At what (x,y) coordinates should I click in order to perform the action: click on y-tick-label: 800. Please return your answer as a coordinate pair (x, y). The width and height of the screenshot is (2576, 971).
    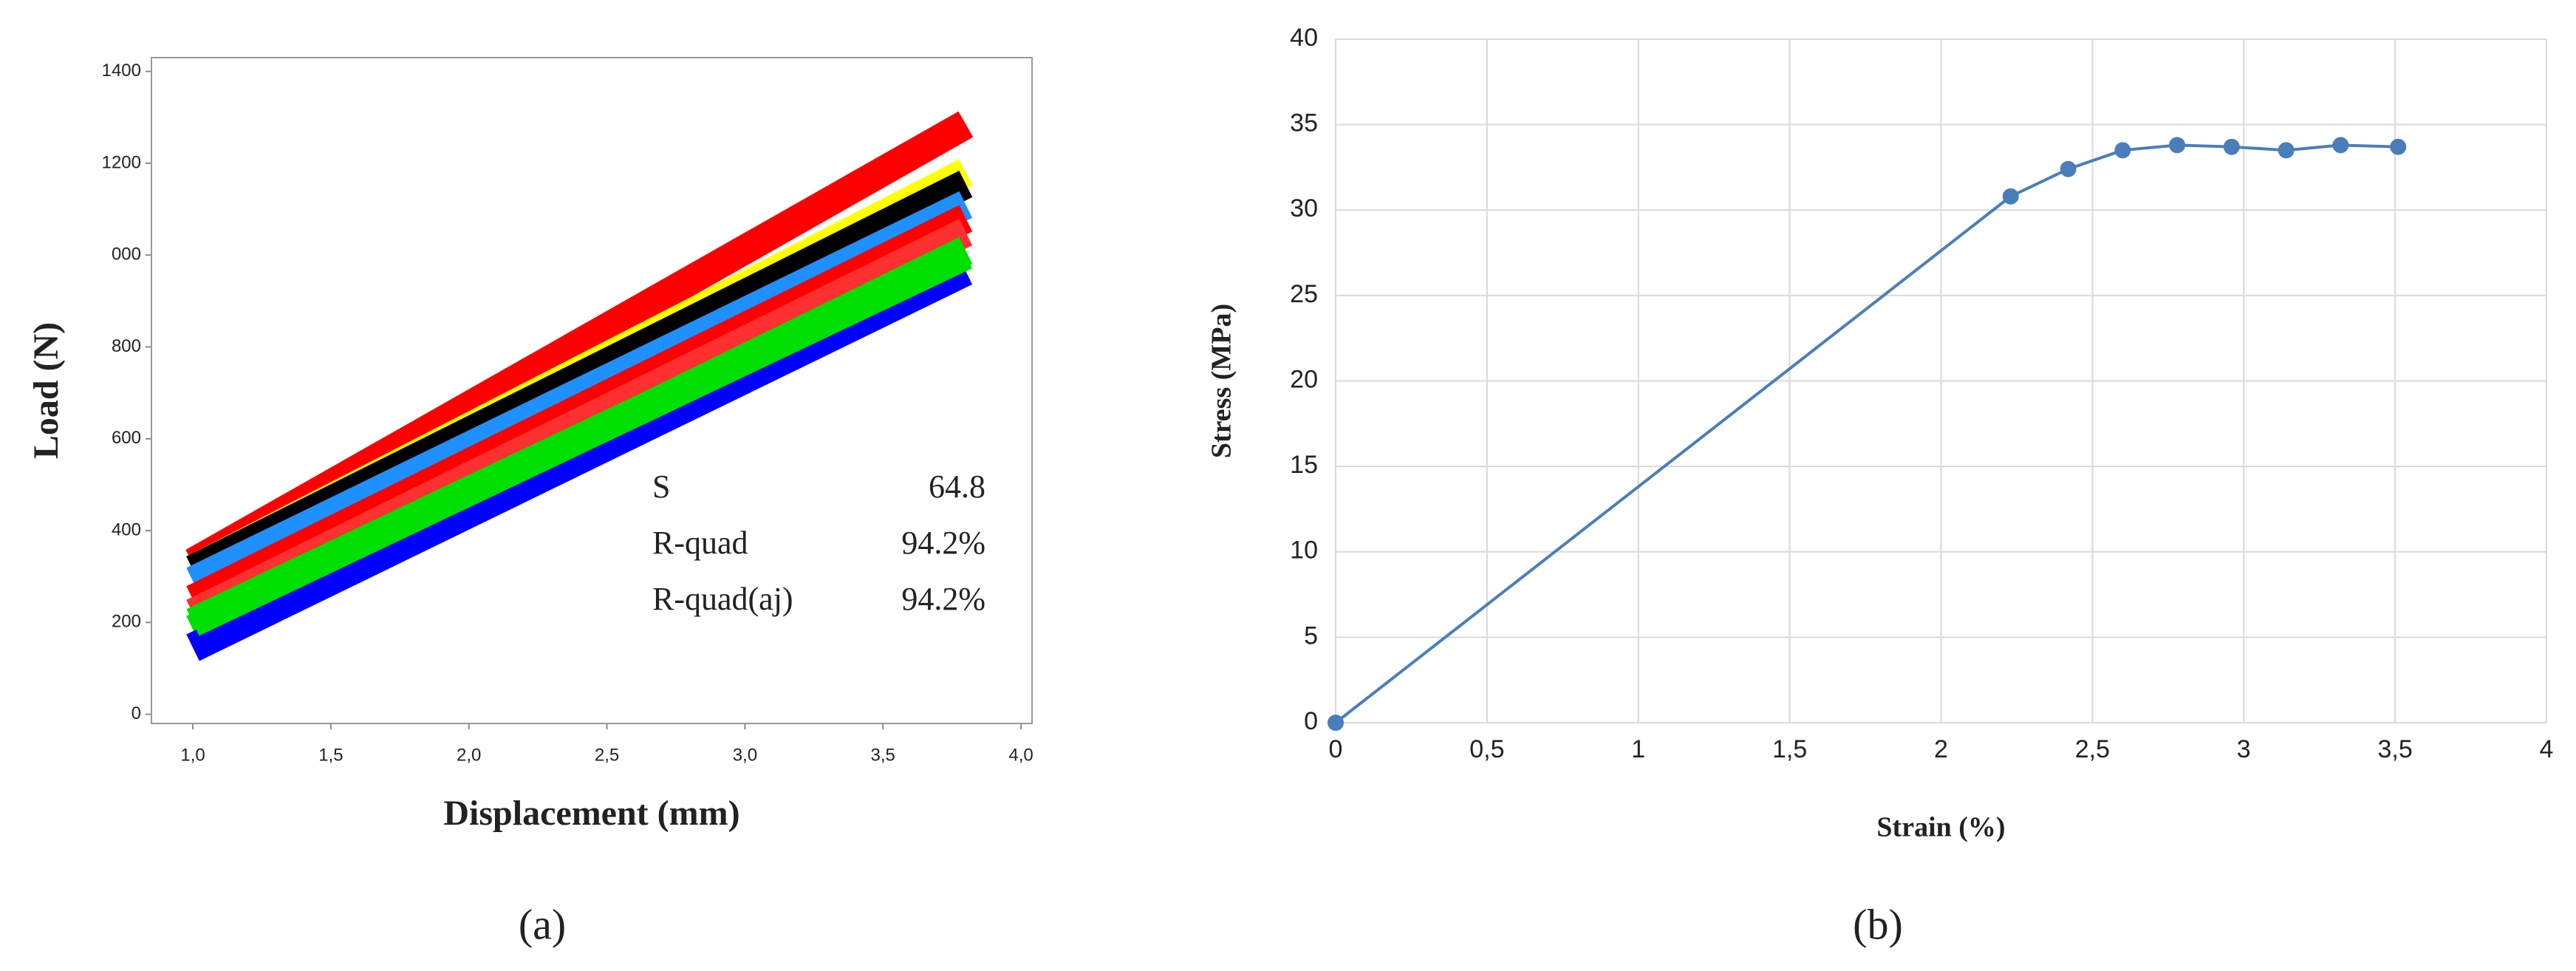
    Looking at the image, I should click on (126, 346).